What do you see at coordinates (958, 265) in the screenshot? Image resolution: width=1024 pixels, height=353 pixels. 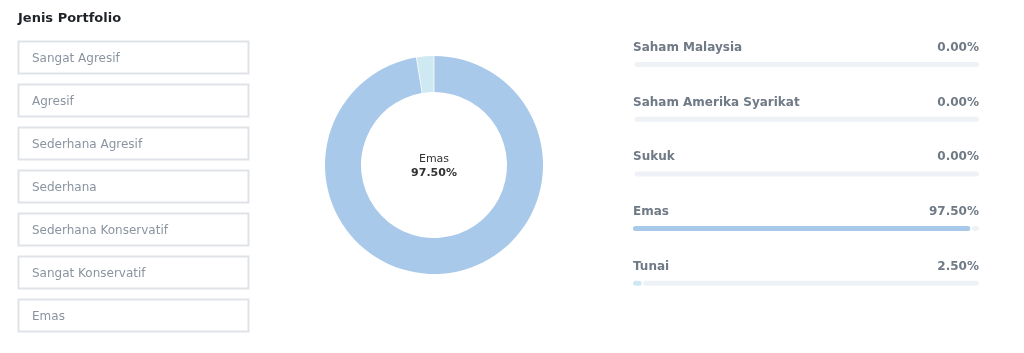 I see `data-label: 2.50%` at bounding box center [958, 265].